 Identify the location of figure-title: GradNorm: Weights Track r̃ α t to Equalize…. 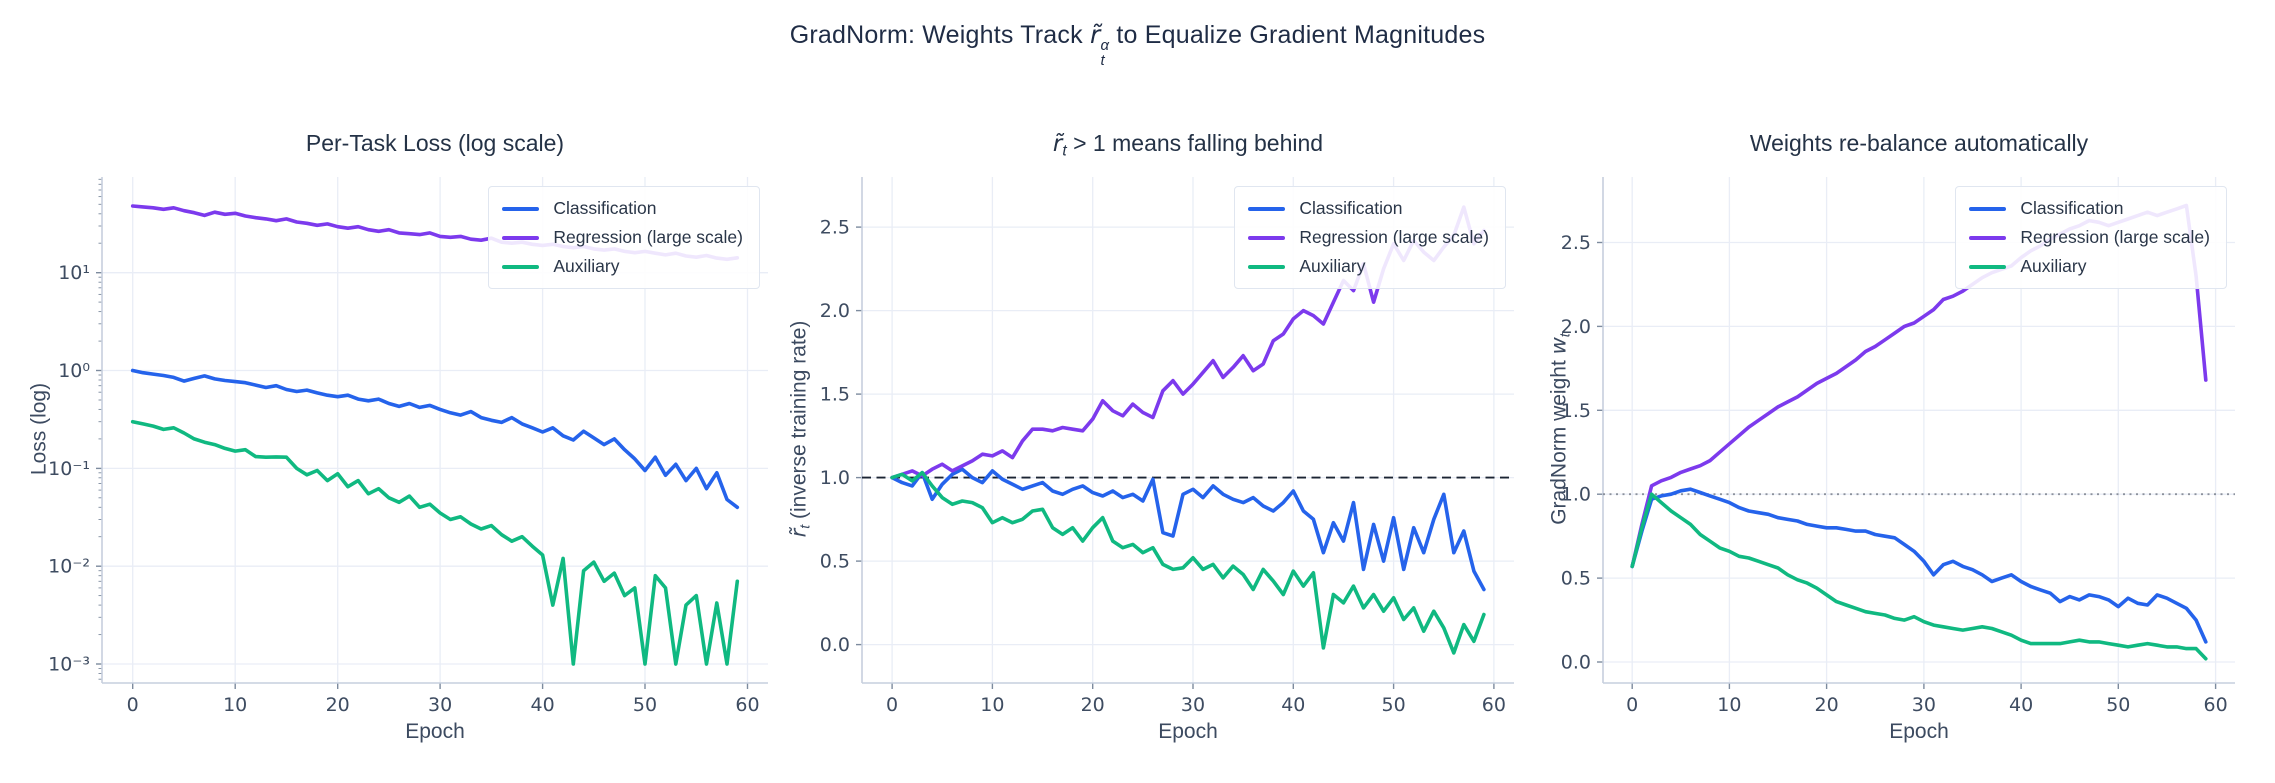
(1137, 44).